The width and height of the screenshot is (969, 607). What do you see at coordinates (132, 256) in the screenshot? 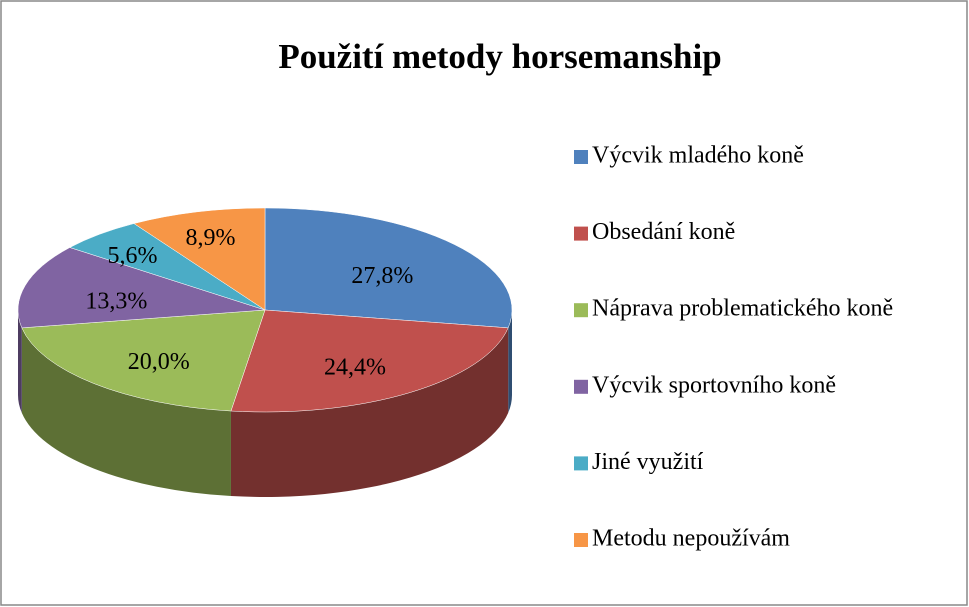
I see `data-label: 5,6%` at bounding box center [132, 256].